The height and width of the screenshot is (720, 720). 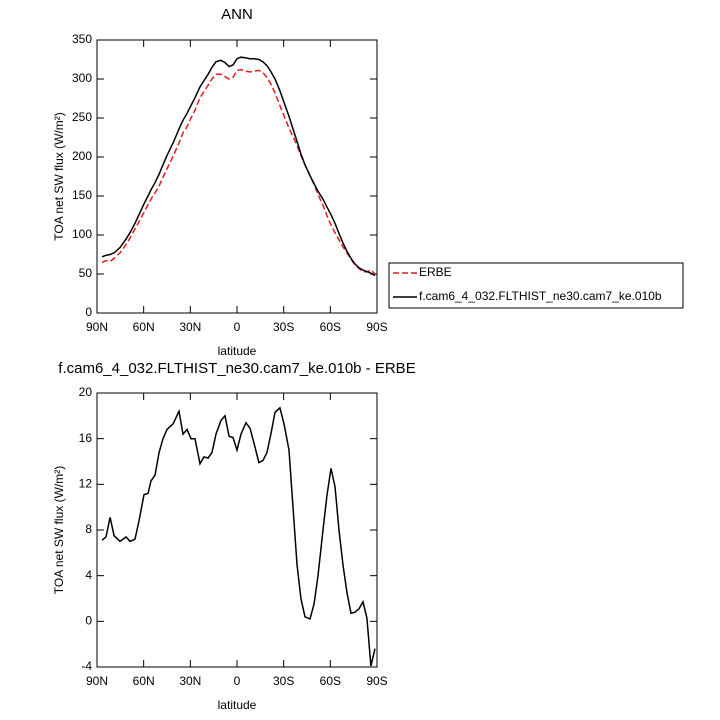 What do you see at coordinates (82, 156) in the screenshot?
I see `y-tick-label: 200` at bounding box center [82, 156].